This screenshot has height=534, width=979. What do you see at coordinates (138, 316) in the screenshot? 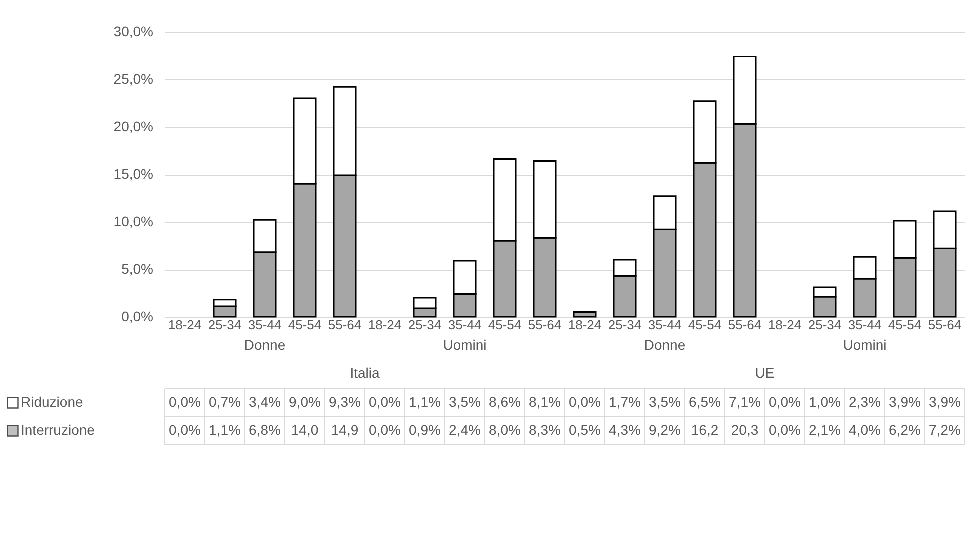
I see `y-tick-label: 0,0%` at bounding box center [138, 316].